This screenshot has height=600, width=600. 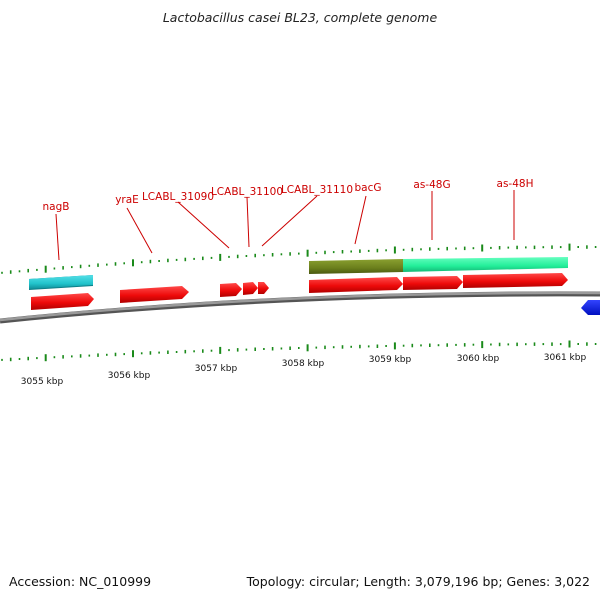 What do you see at coordinates (478, 359) in the screenshot?
I see `scale-label-3060: 3060 kbp` at bounding box center [478, 359].